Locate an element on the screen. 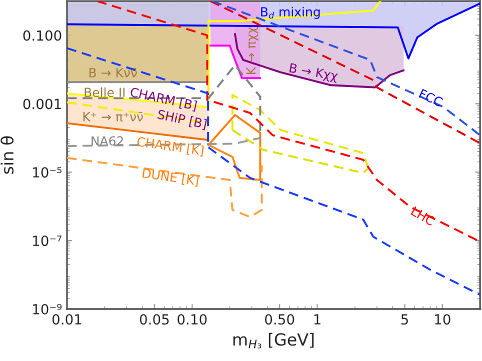 The width and height of the screenshot is (482, 361). y-tick-label: 10⁻⁹ is located at coordinates (47, 309).